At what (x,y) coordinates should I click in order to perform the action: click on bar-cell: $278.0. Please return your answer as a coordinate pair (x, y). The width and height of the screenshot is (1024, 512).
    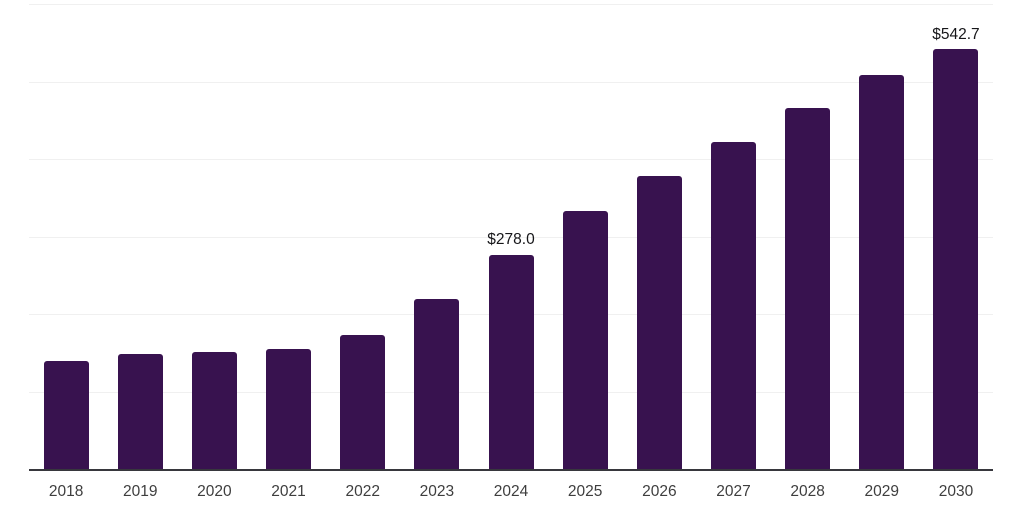
    Looking at the image, I should click on (511, 237).